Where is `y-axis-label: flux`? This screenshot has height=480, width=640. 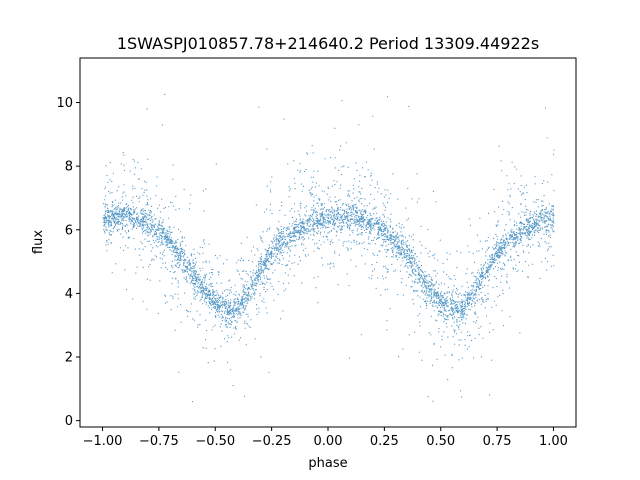 y-axis-label: flux is located at coordinates (38, 242).